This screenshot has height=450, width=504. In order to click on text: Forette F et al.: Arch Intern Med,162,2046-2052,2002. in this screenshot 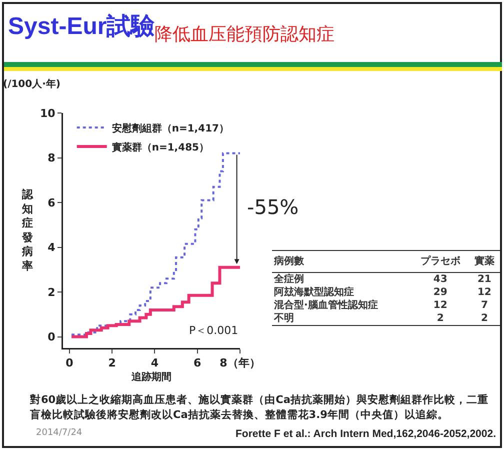, I will do `click(366, 434)`.